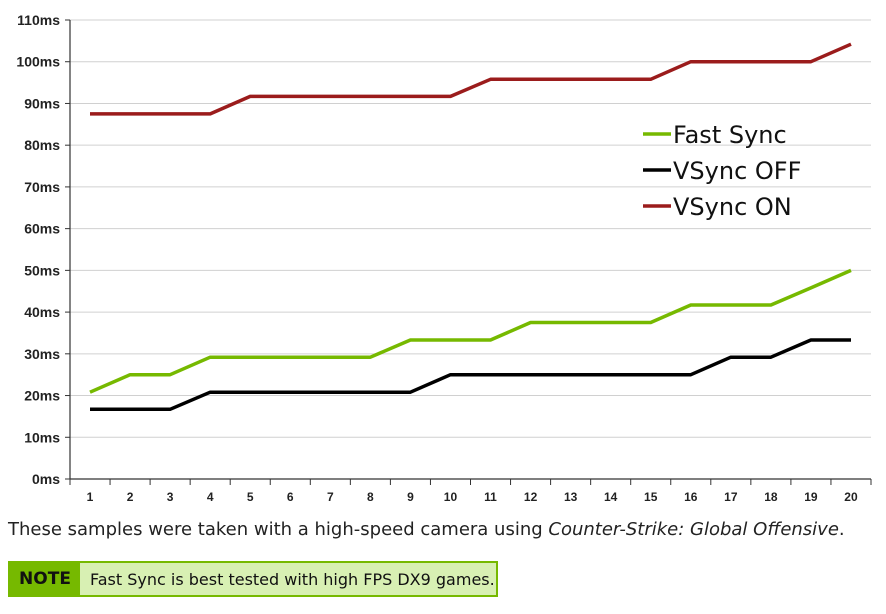  I want to click on y-tick-label: 0ms, so click(46, 479).